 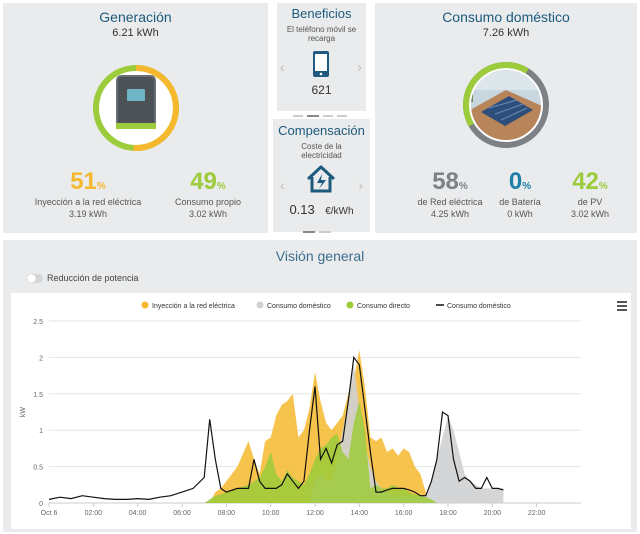 I want to click on x-tick-label: Oct 6, so click(x=49, y=513).